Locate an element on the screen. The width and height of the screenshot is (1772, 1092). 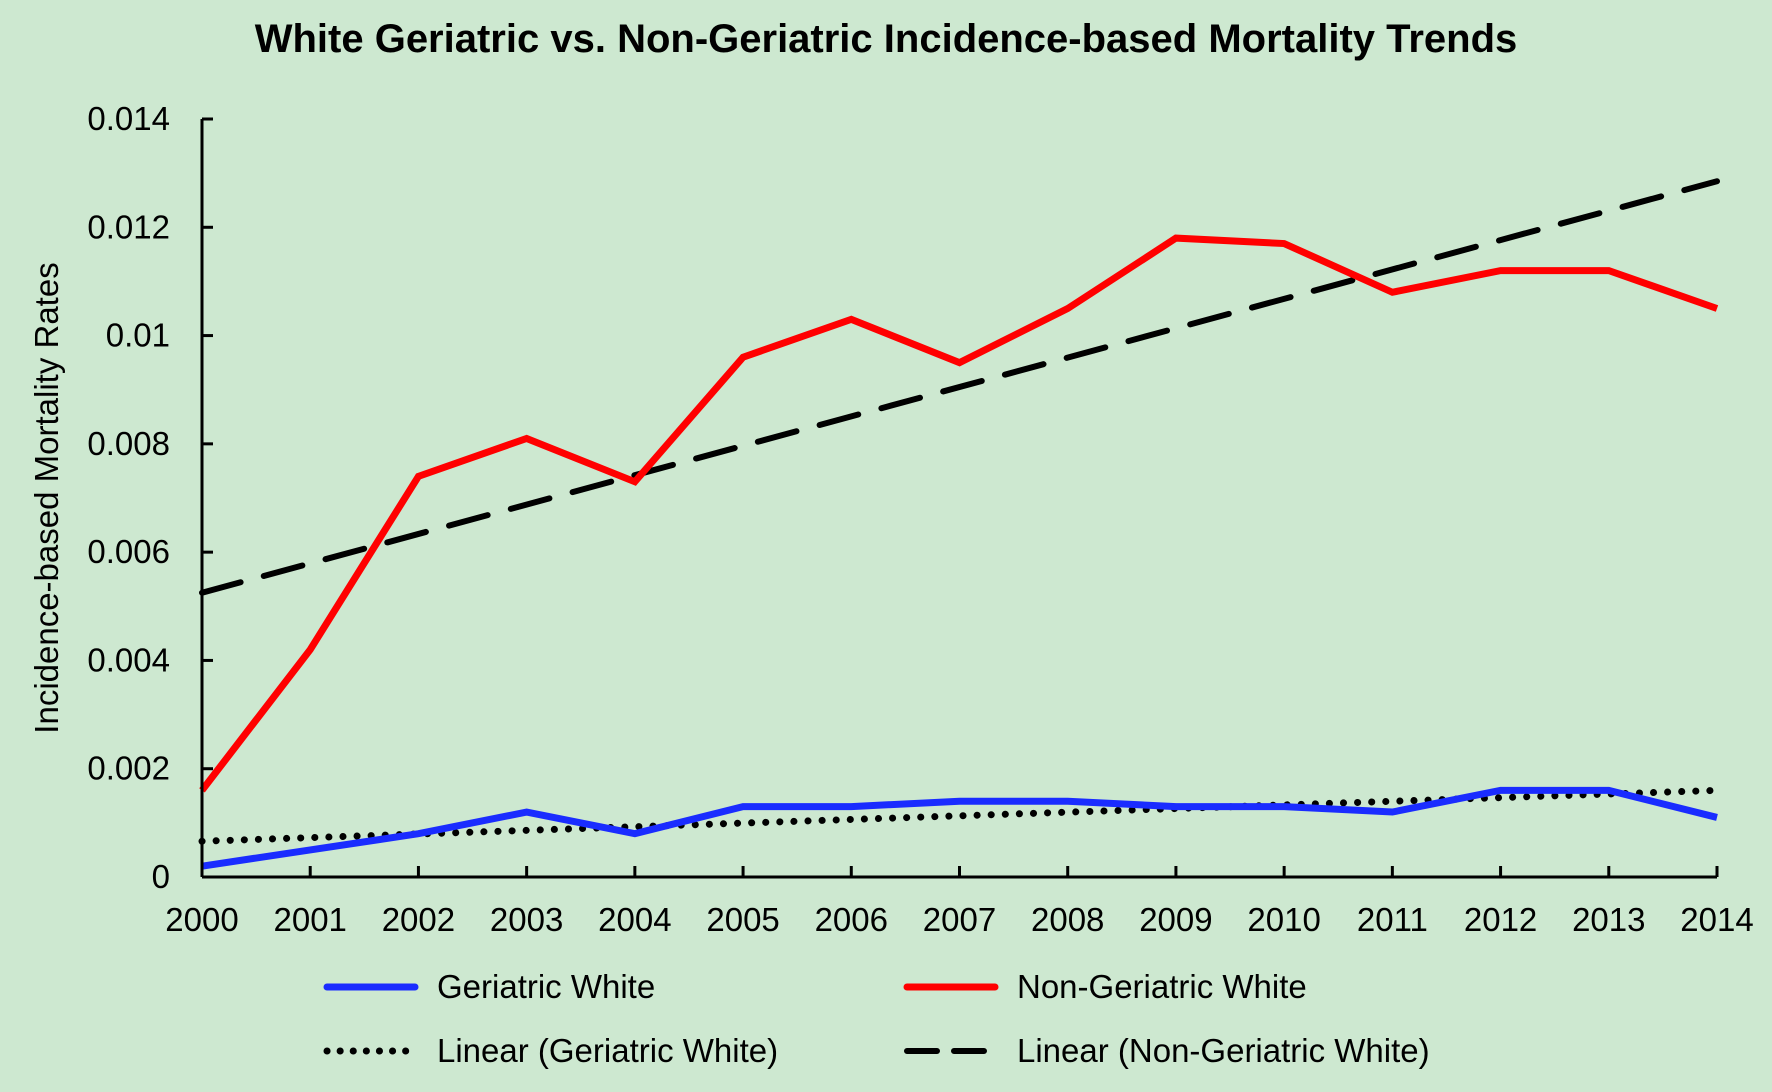
x-tick-label: 2010 is located at coordinates (1283, 919).